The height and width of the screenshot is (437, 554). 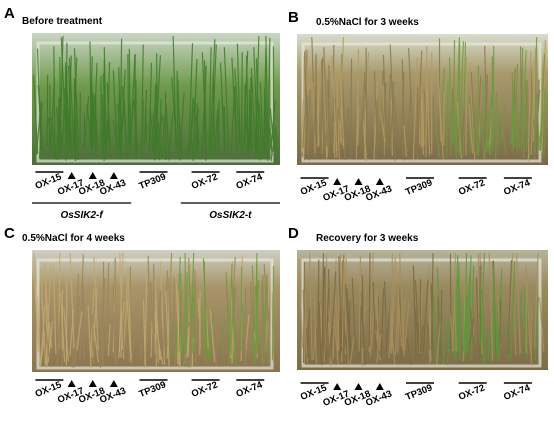 I want to click on panel-title: 0.5%NaCl for 3 weeks, so click(x=367, y=22).